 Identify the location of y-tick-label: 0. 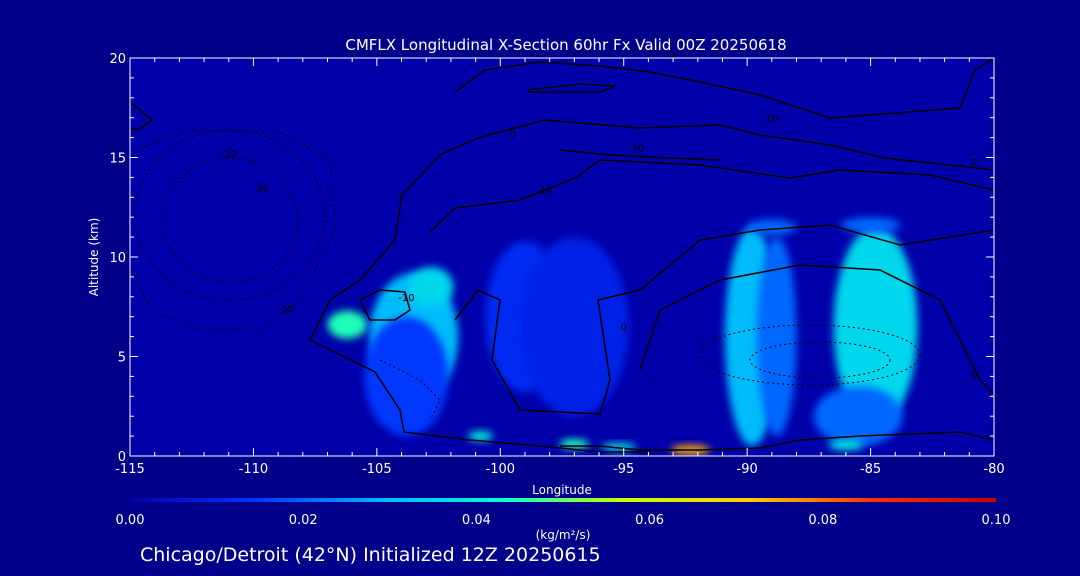
(122, 457).